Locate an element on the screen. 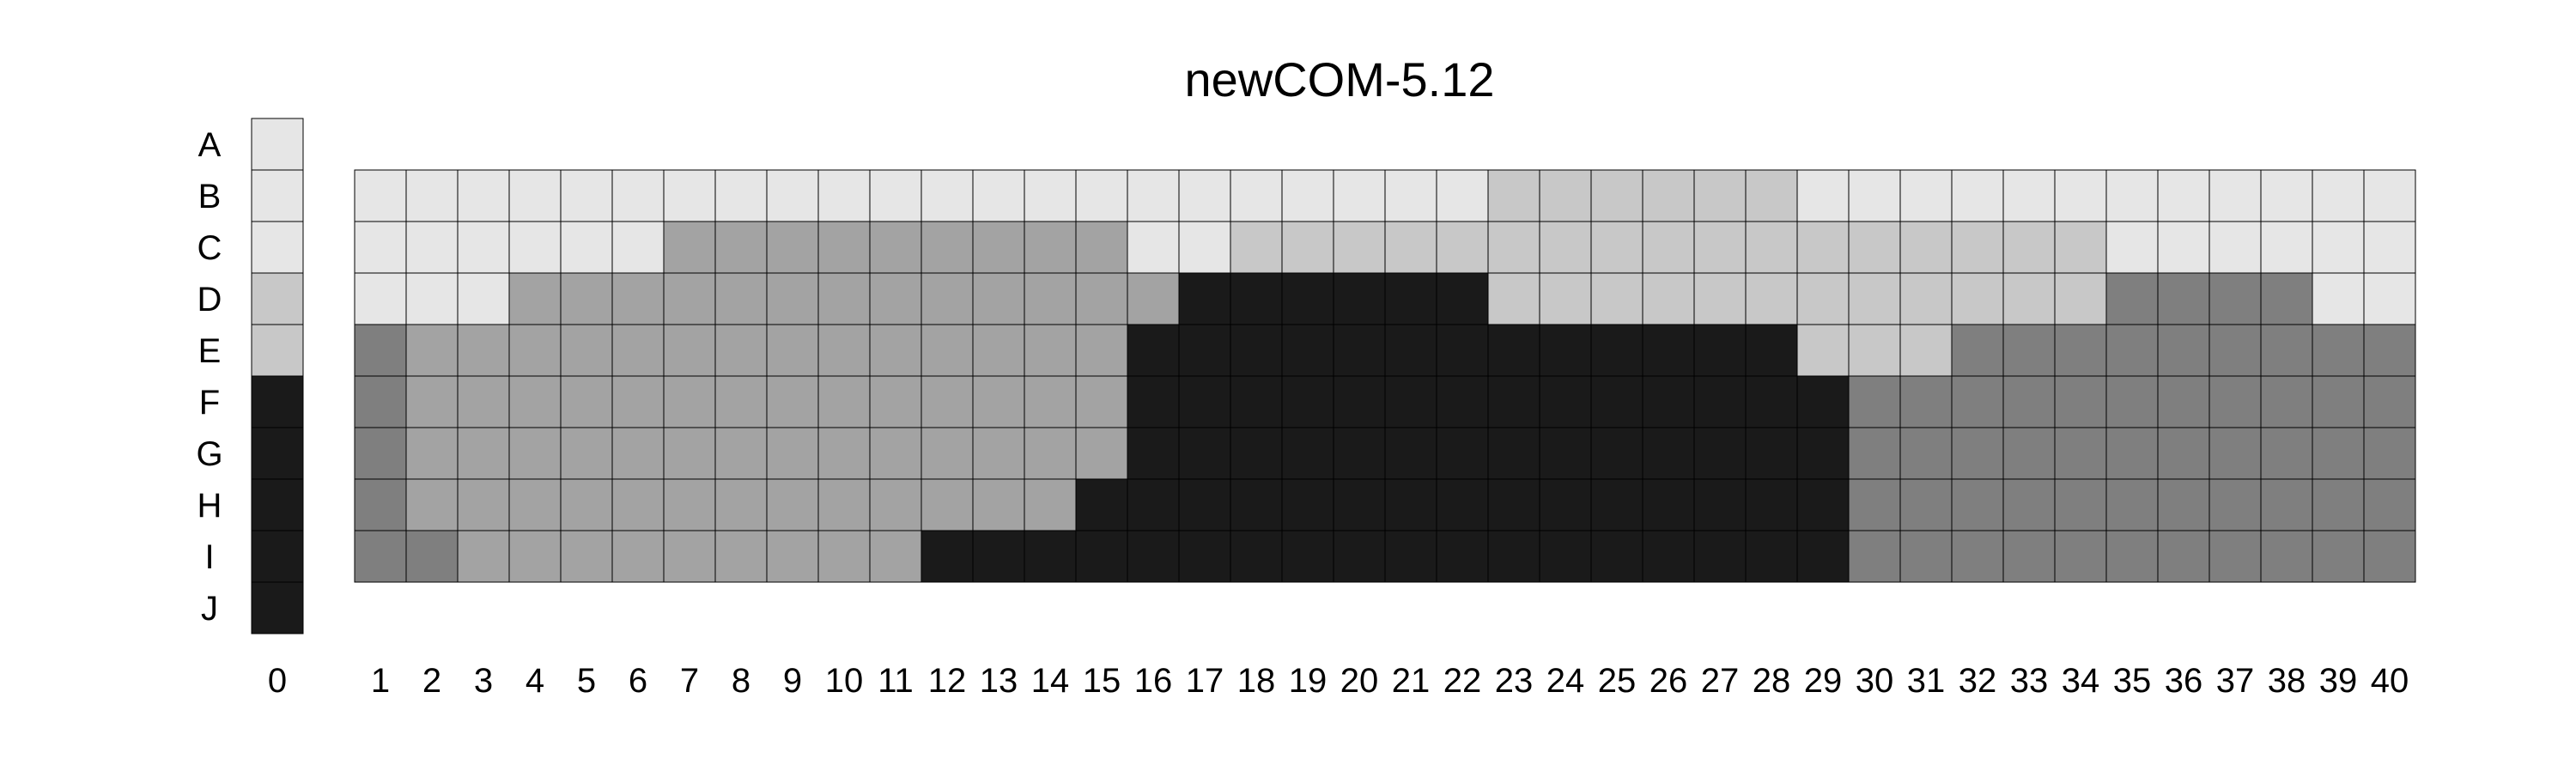  column-label-5: 5 is located at coordinates (587, 681).